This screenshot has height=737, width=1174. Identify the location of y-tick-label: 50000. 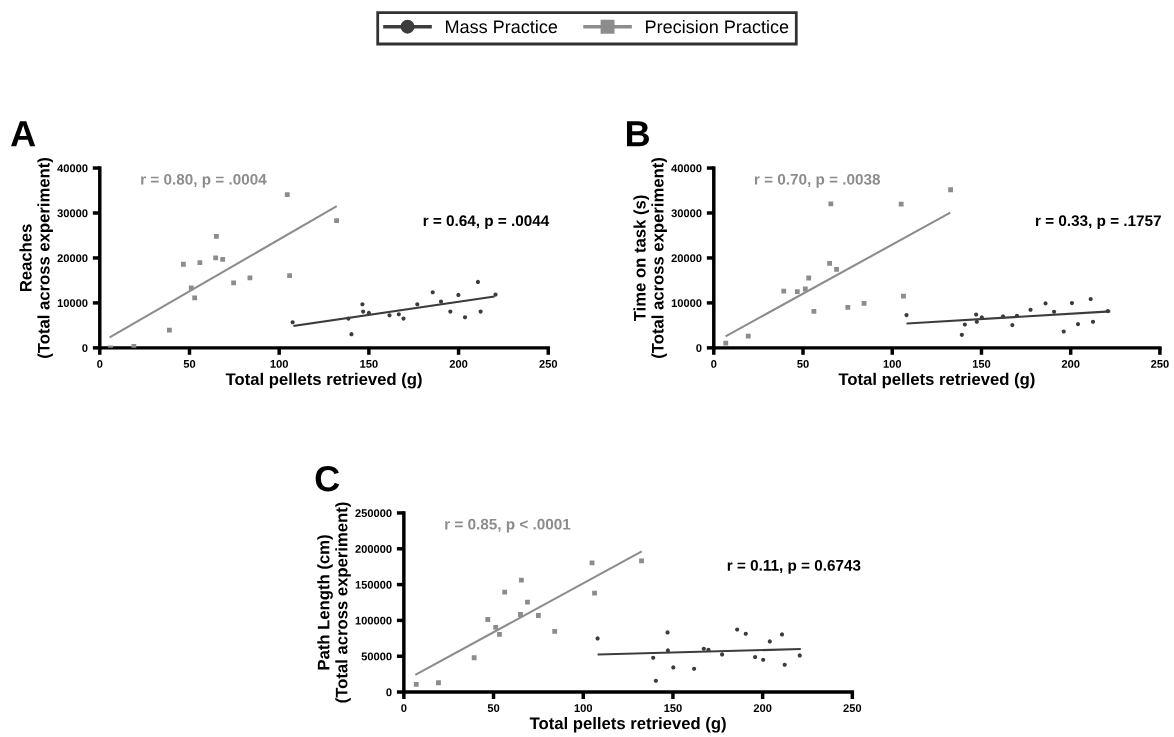
(376, 656).